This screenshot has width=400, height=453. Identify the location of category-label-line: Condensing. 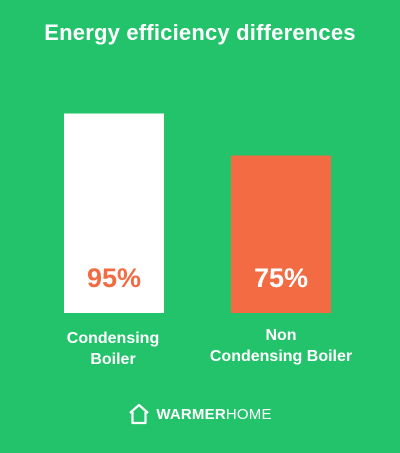
(113, 338).